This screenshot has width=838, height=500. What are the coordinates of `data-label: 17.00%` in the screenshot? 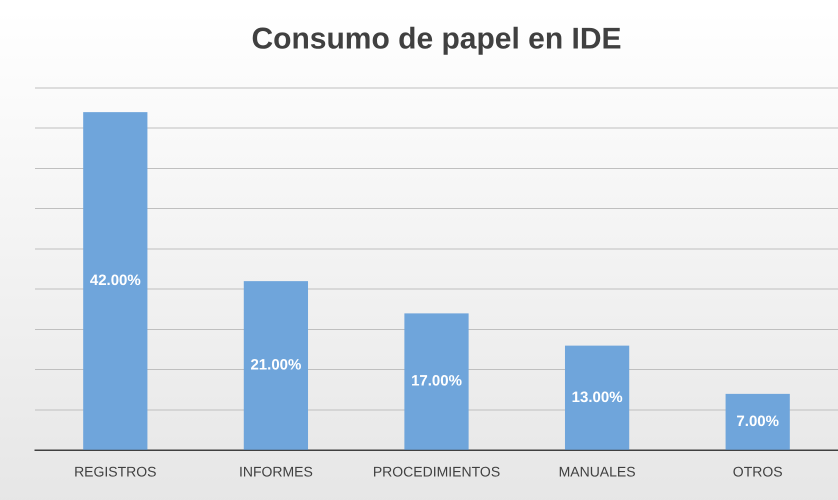 It's located at (436, 381).